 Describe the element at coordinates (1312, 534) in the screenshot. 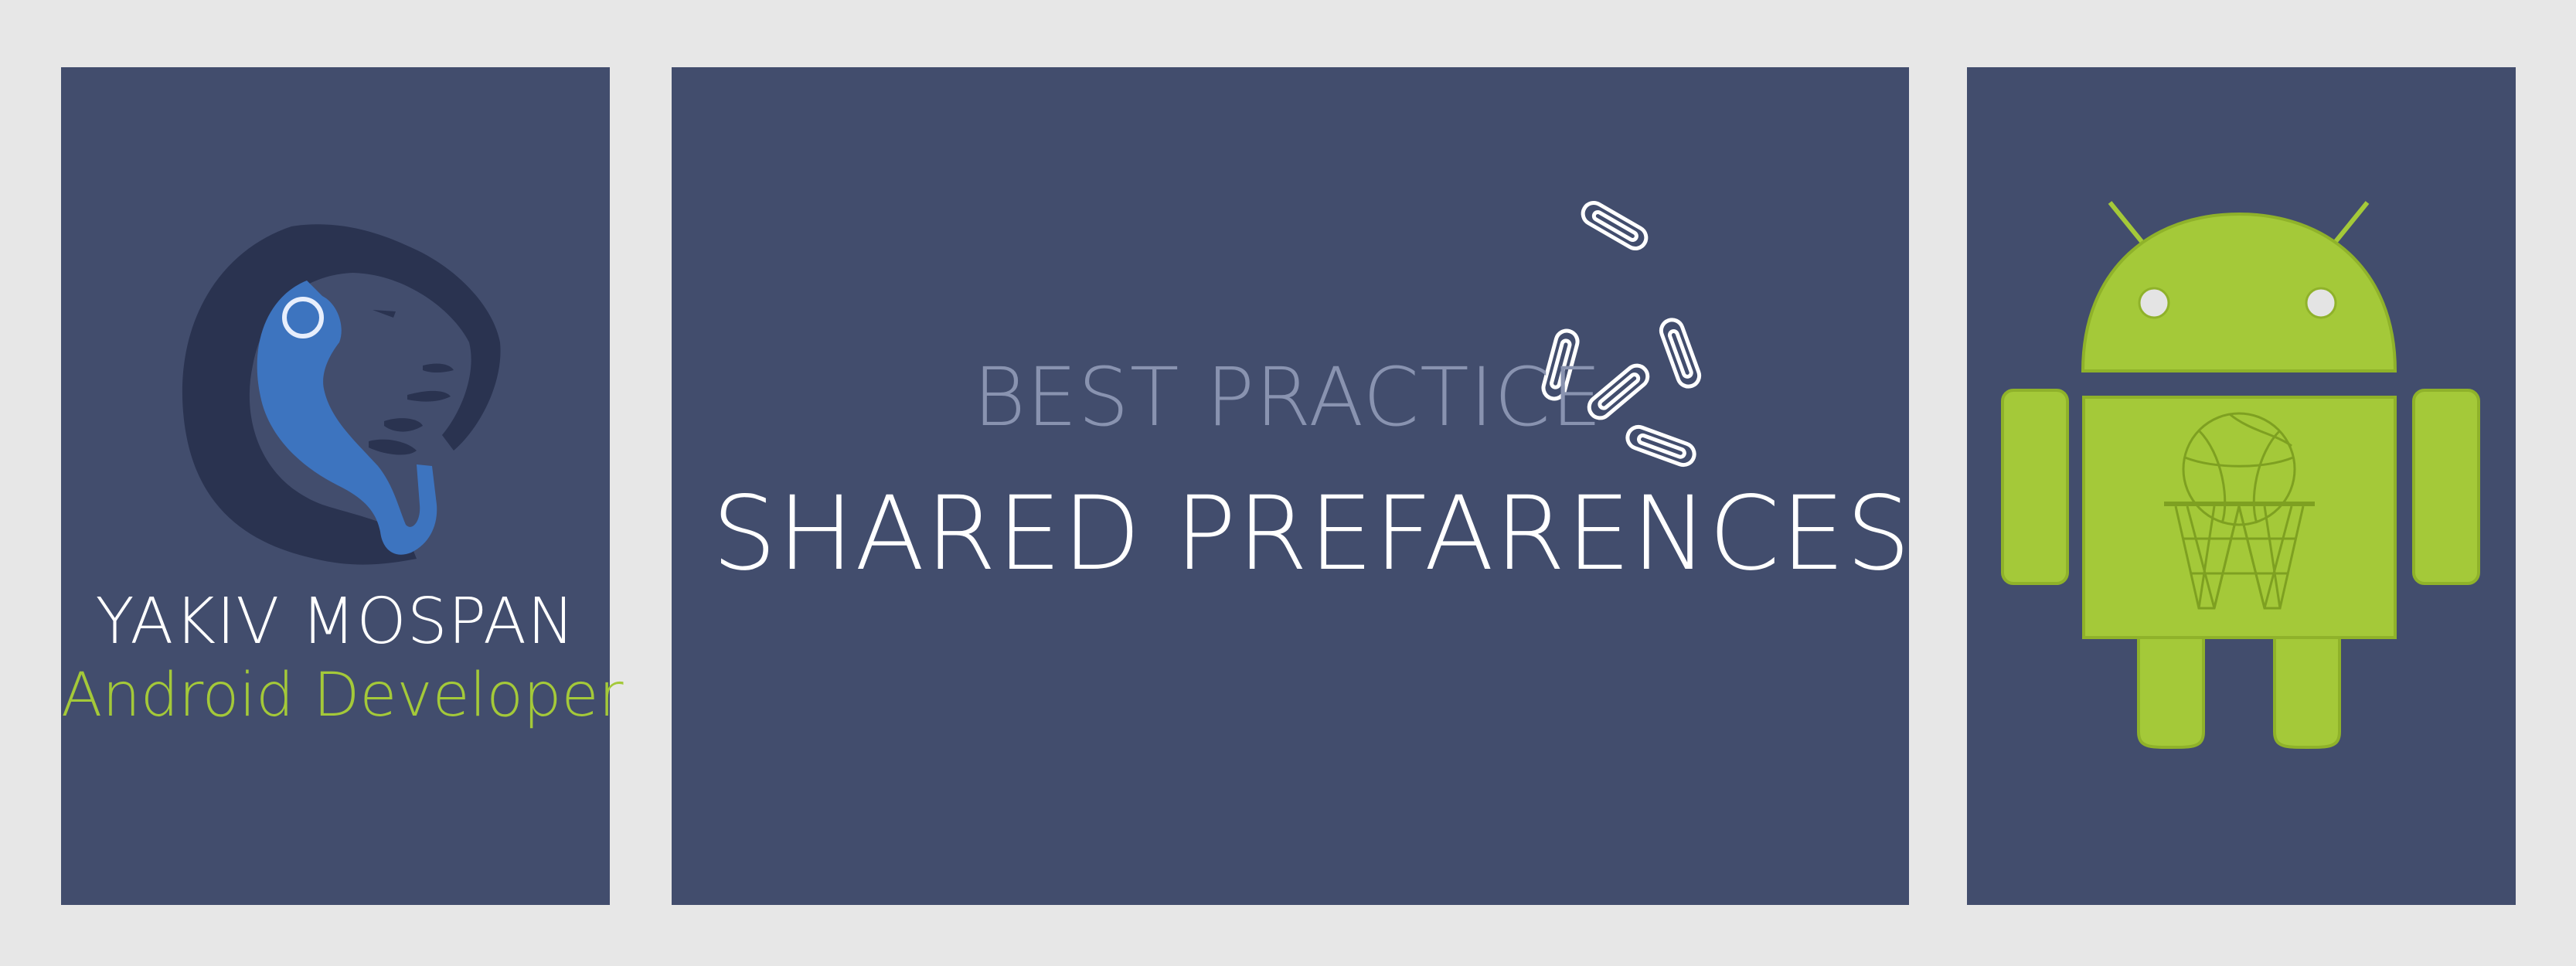

I see `topic-title: SHARED PREFARENCES` at that location.